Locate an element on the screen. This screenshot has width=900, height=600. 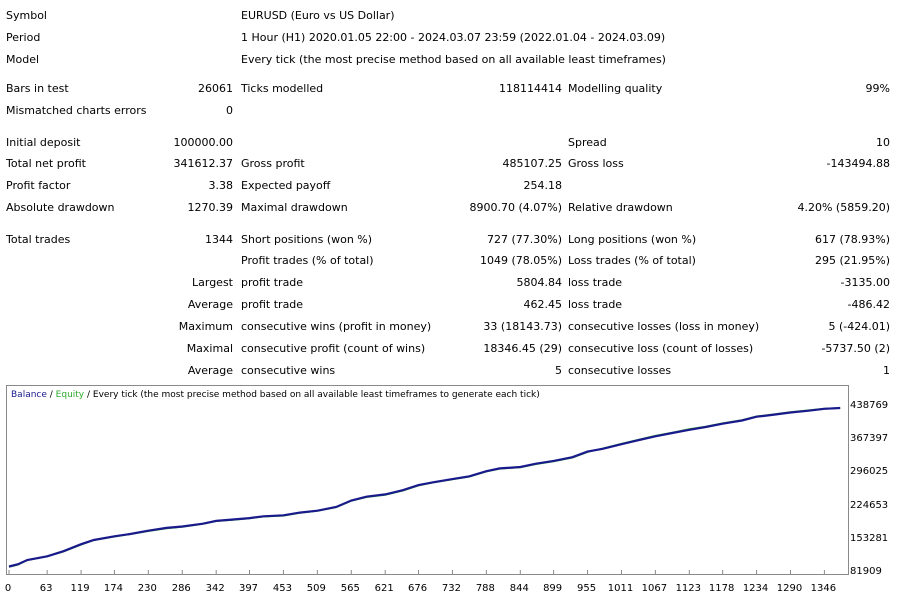
long-value: 617 (78.93%) is located at coordinates (852, 239).